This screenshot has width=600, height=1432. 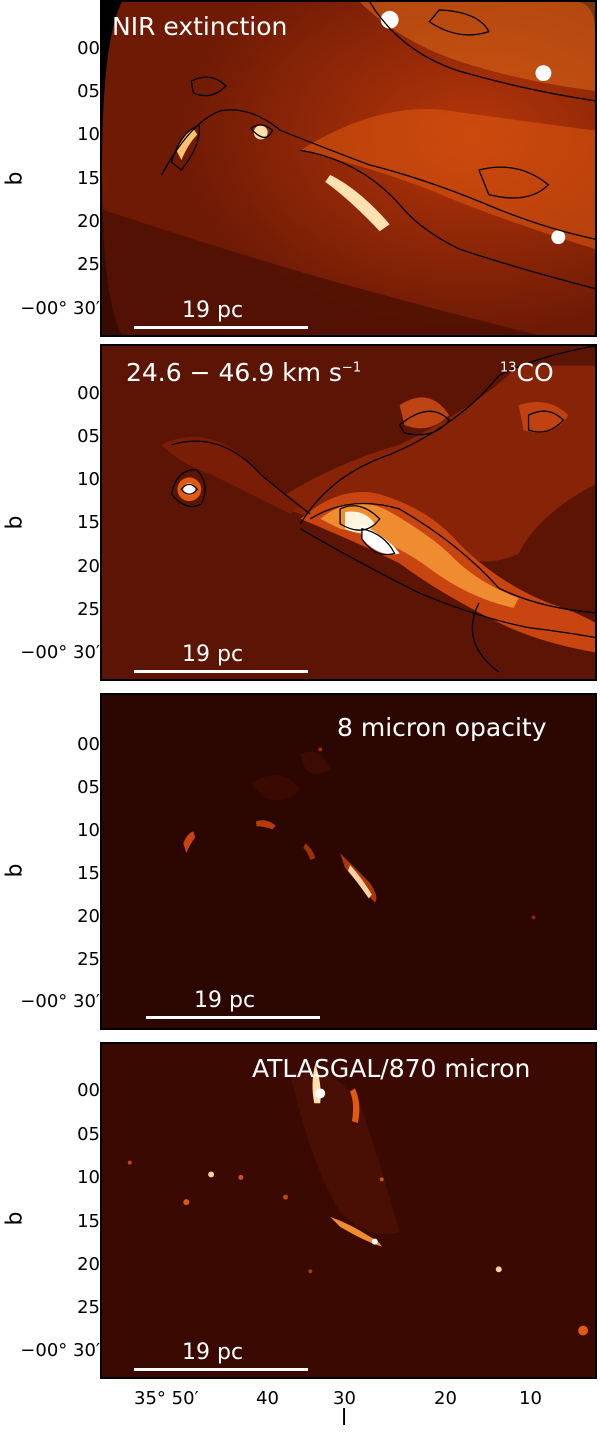 What do you see at coordinates (234, 372) in the screenshot?
I see `velocity-range: 24.6 − 46.9 km s` at bounding box center [234, 372].